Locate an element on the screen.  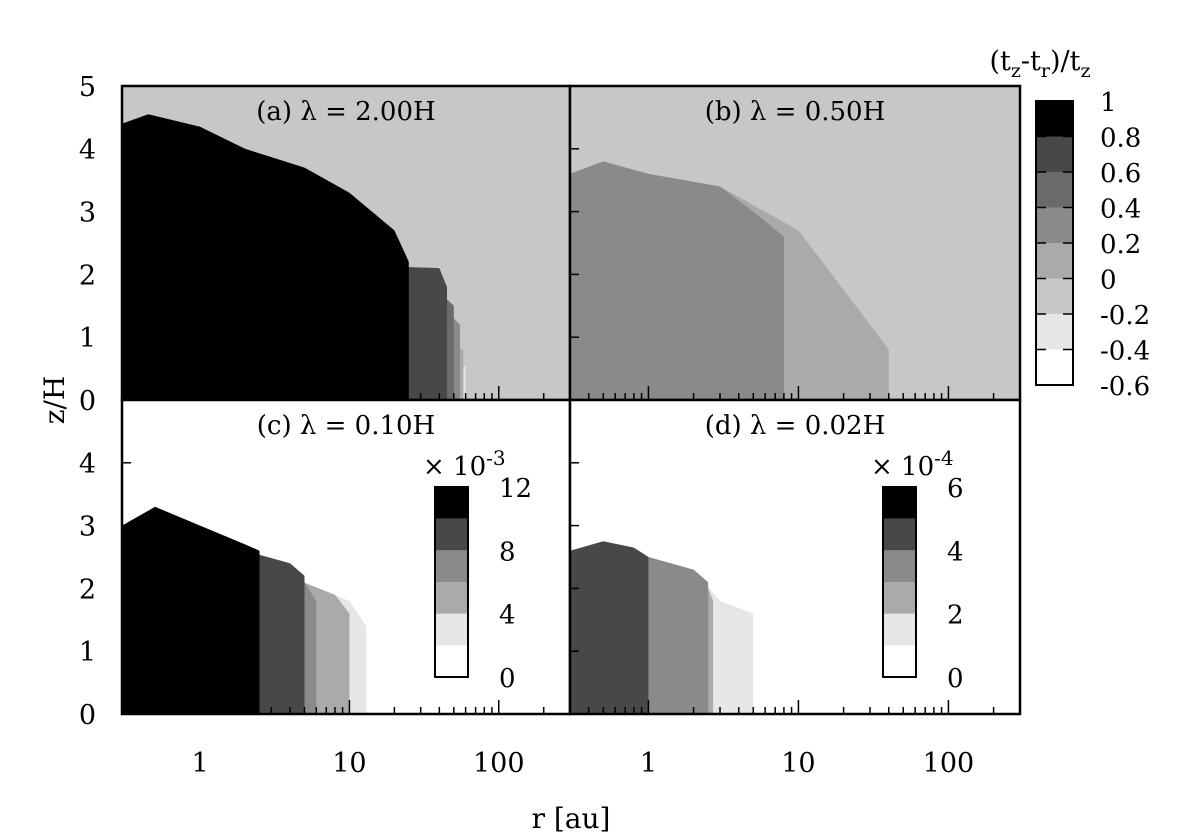
panel-title: (c) λ = 0.10H is located at coordinates (346, 426).